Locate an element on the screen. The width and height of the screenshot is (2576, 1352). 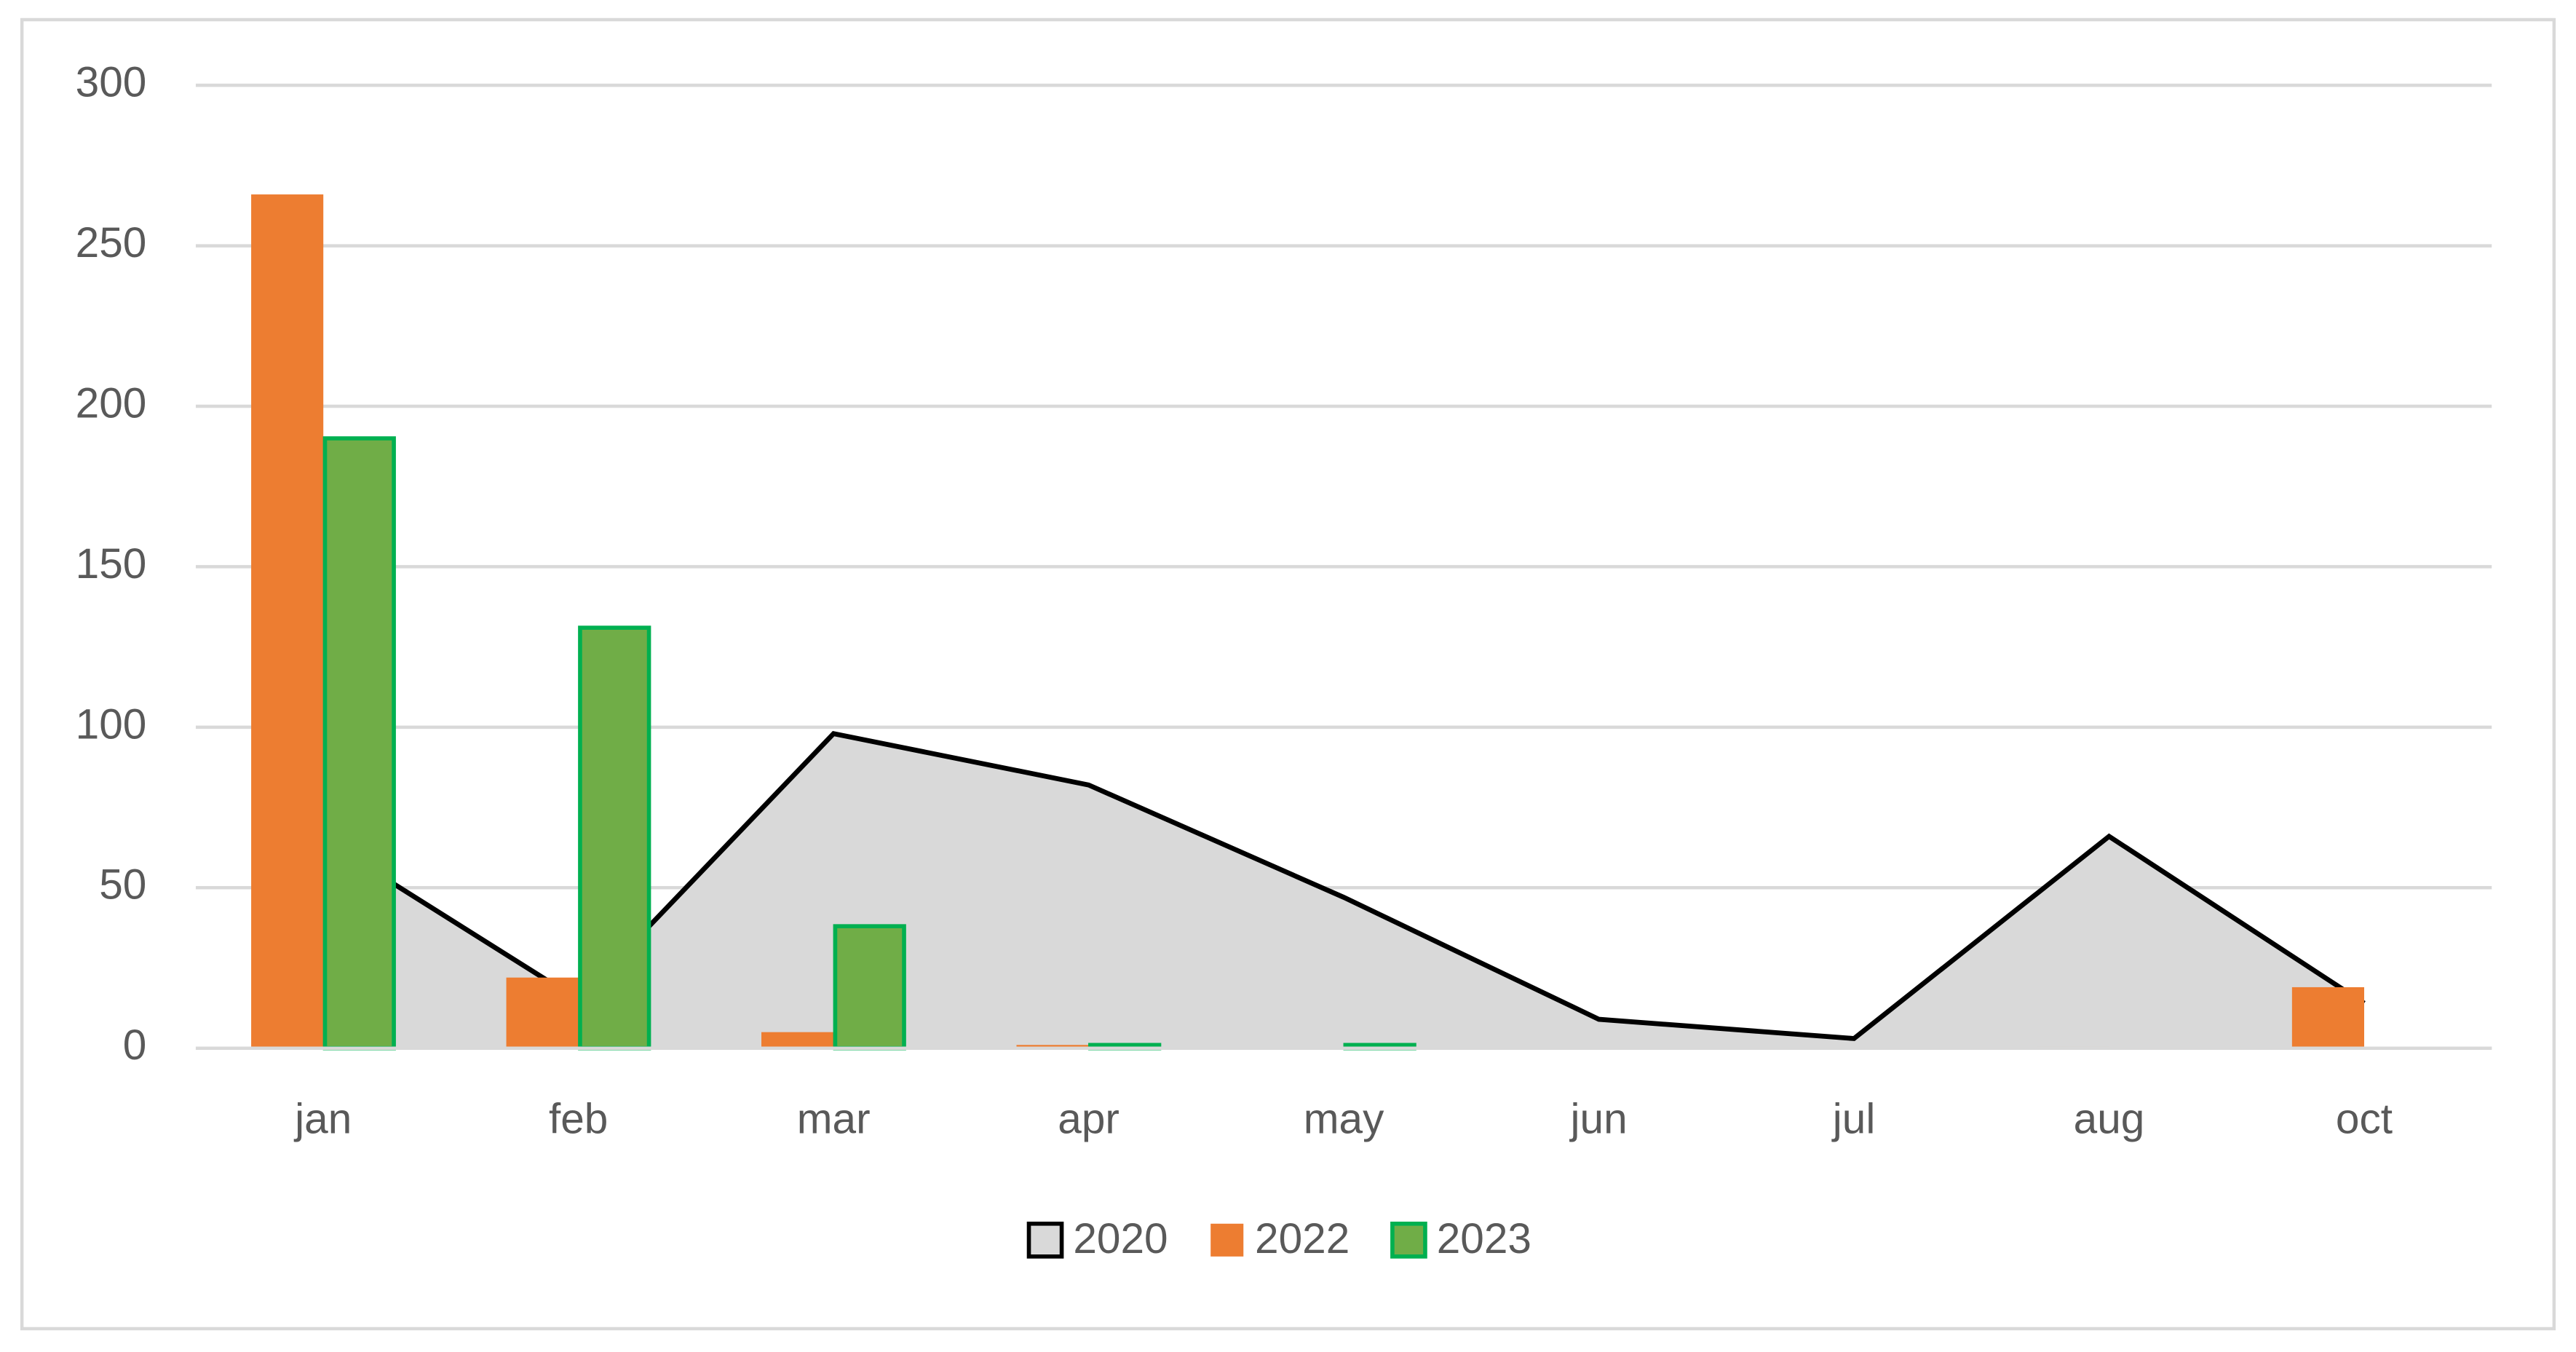
legend-label: 2023 is located at coordinates (1484, 1238).